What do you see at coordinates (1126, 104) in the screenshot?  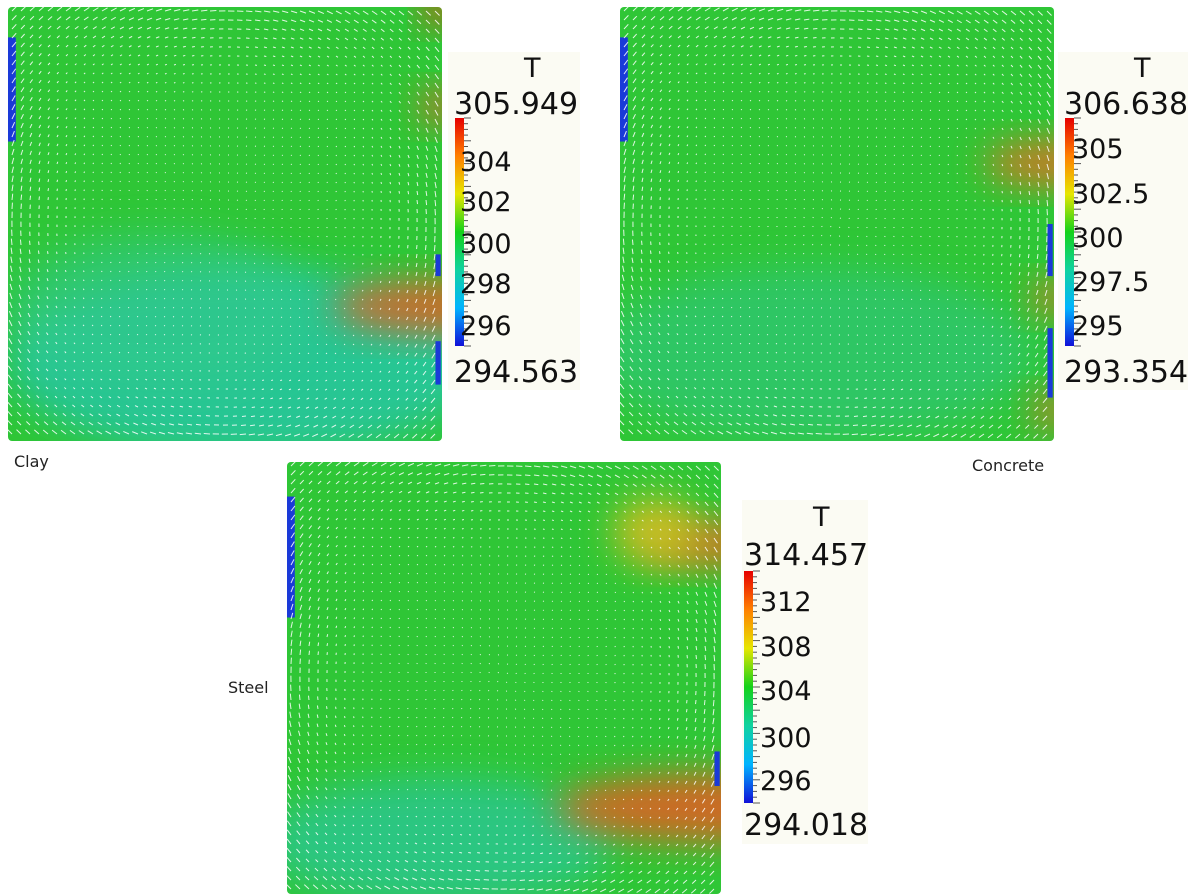 I see `legend-max: 306.638` at bounding box center [1126, 104].